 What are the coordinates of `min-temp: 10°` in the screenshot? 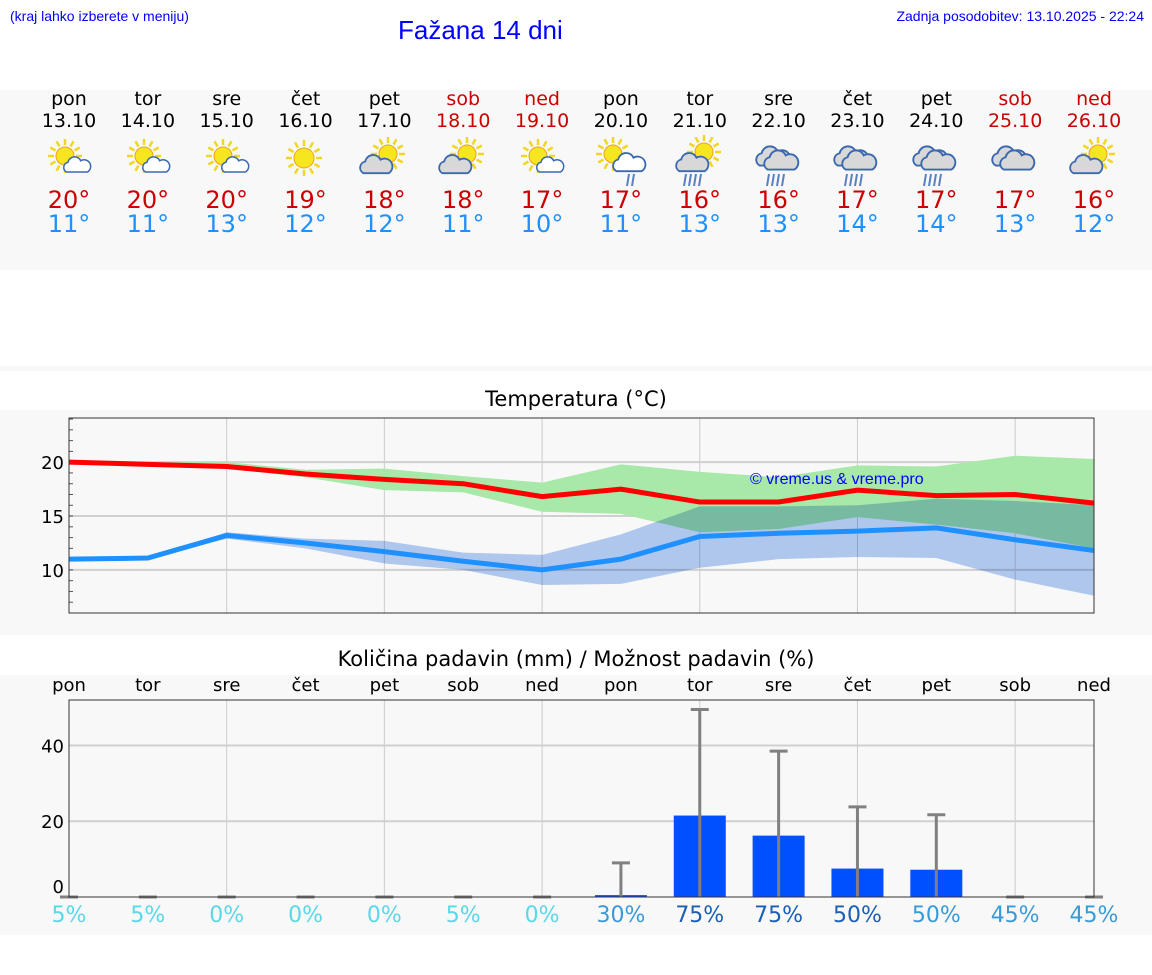 It's located at (542, 224).